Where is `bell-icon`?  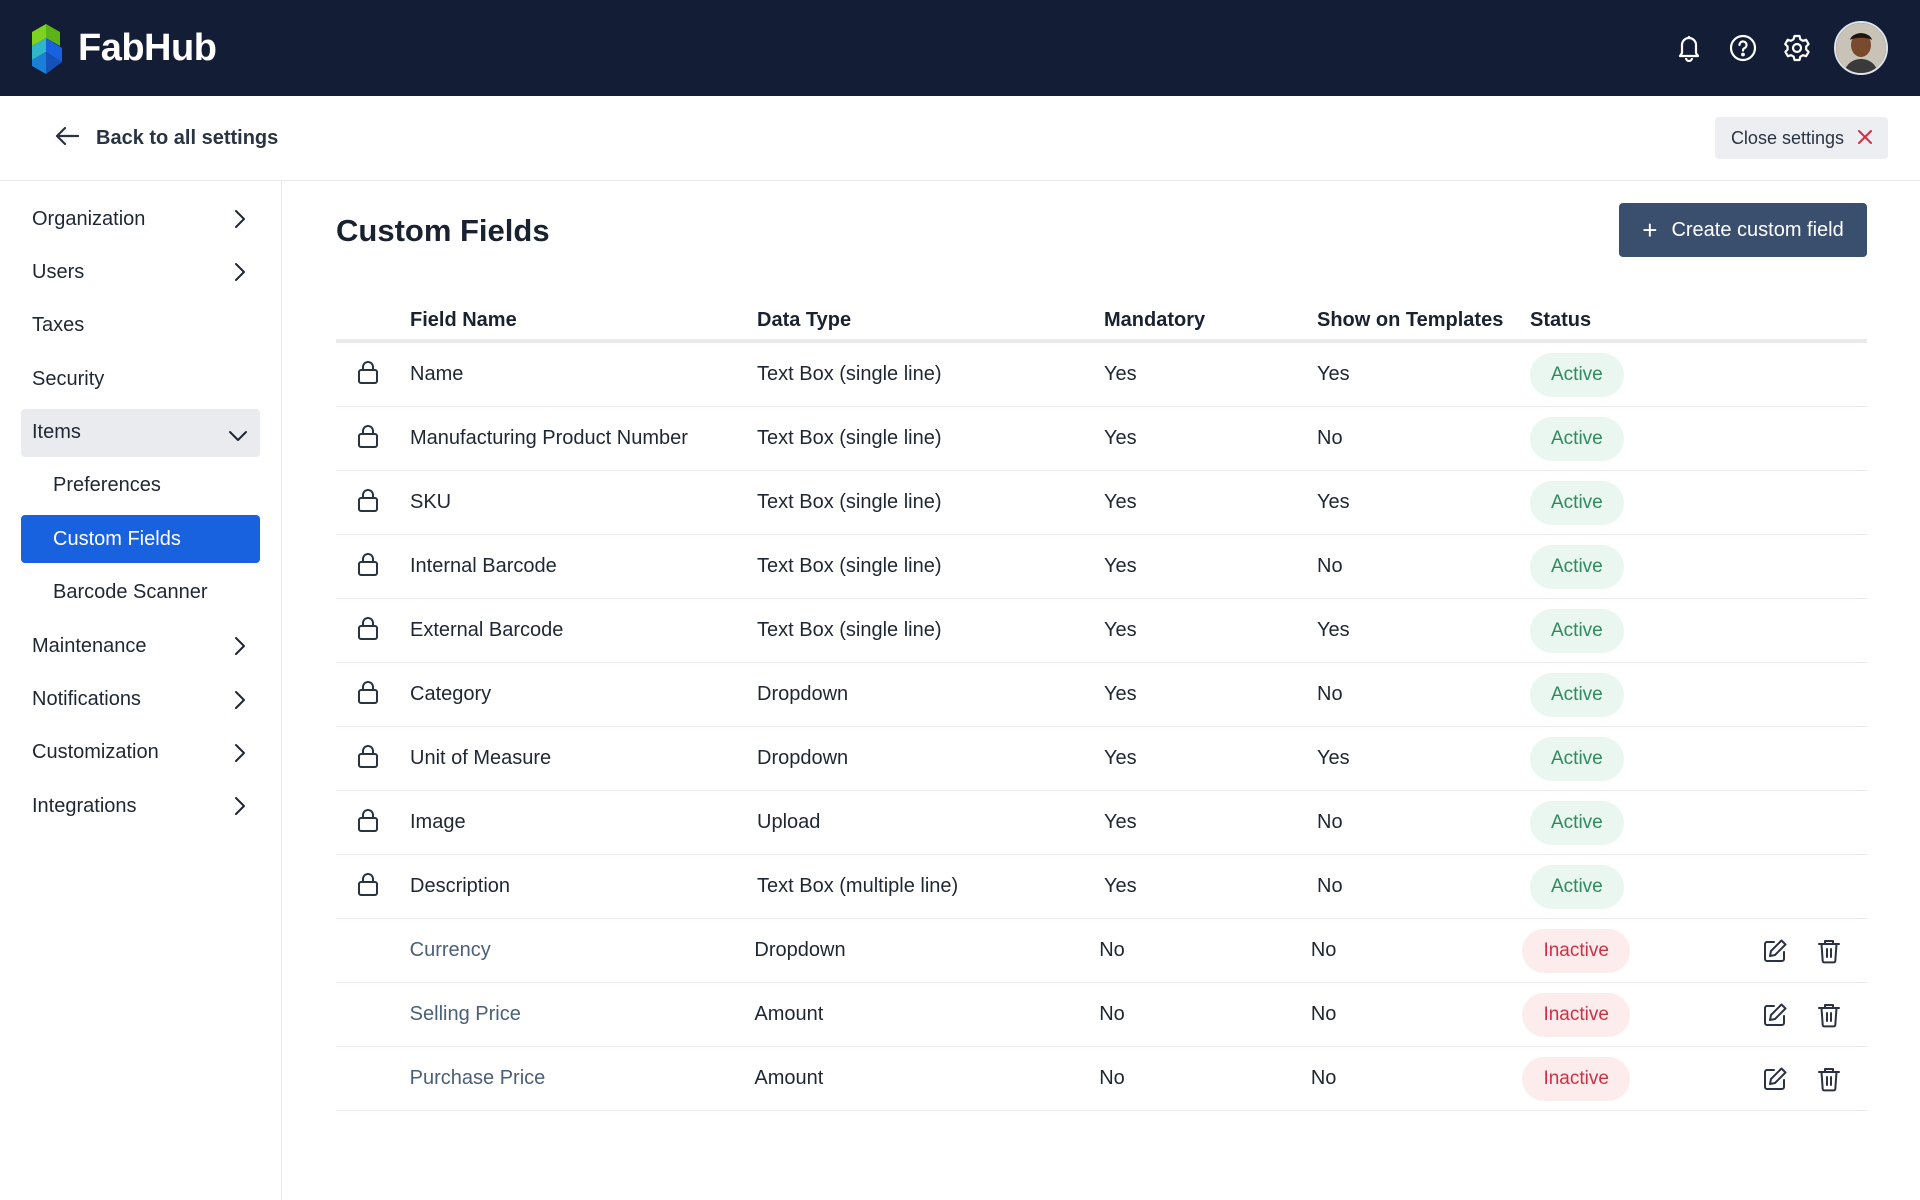 bell-icon is located at coordinates (1689, 48).